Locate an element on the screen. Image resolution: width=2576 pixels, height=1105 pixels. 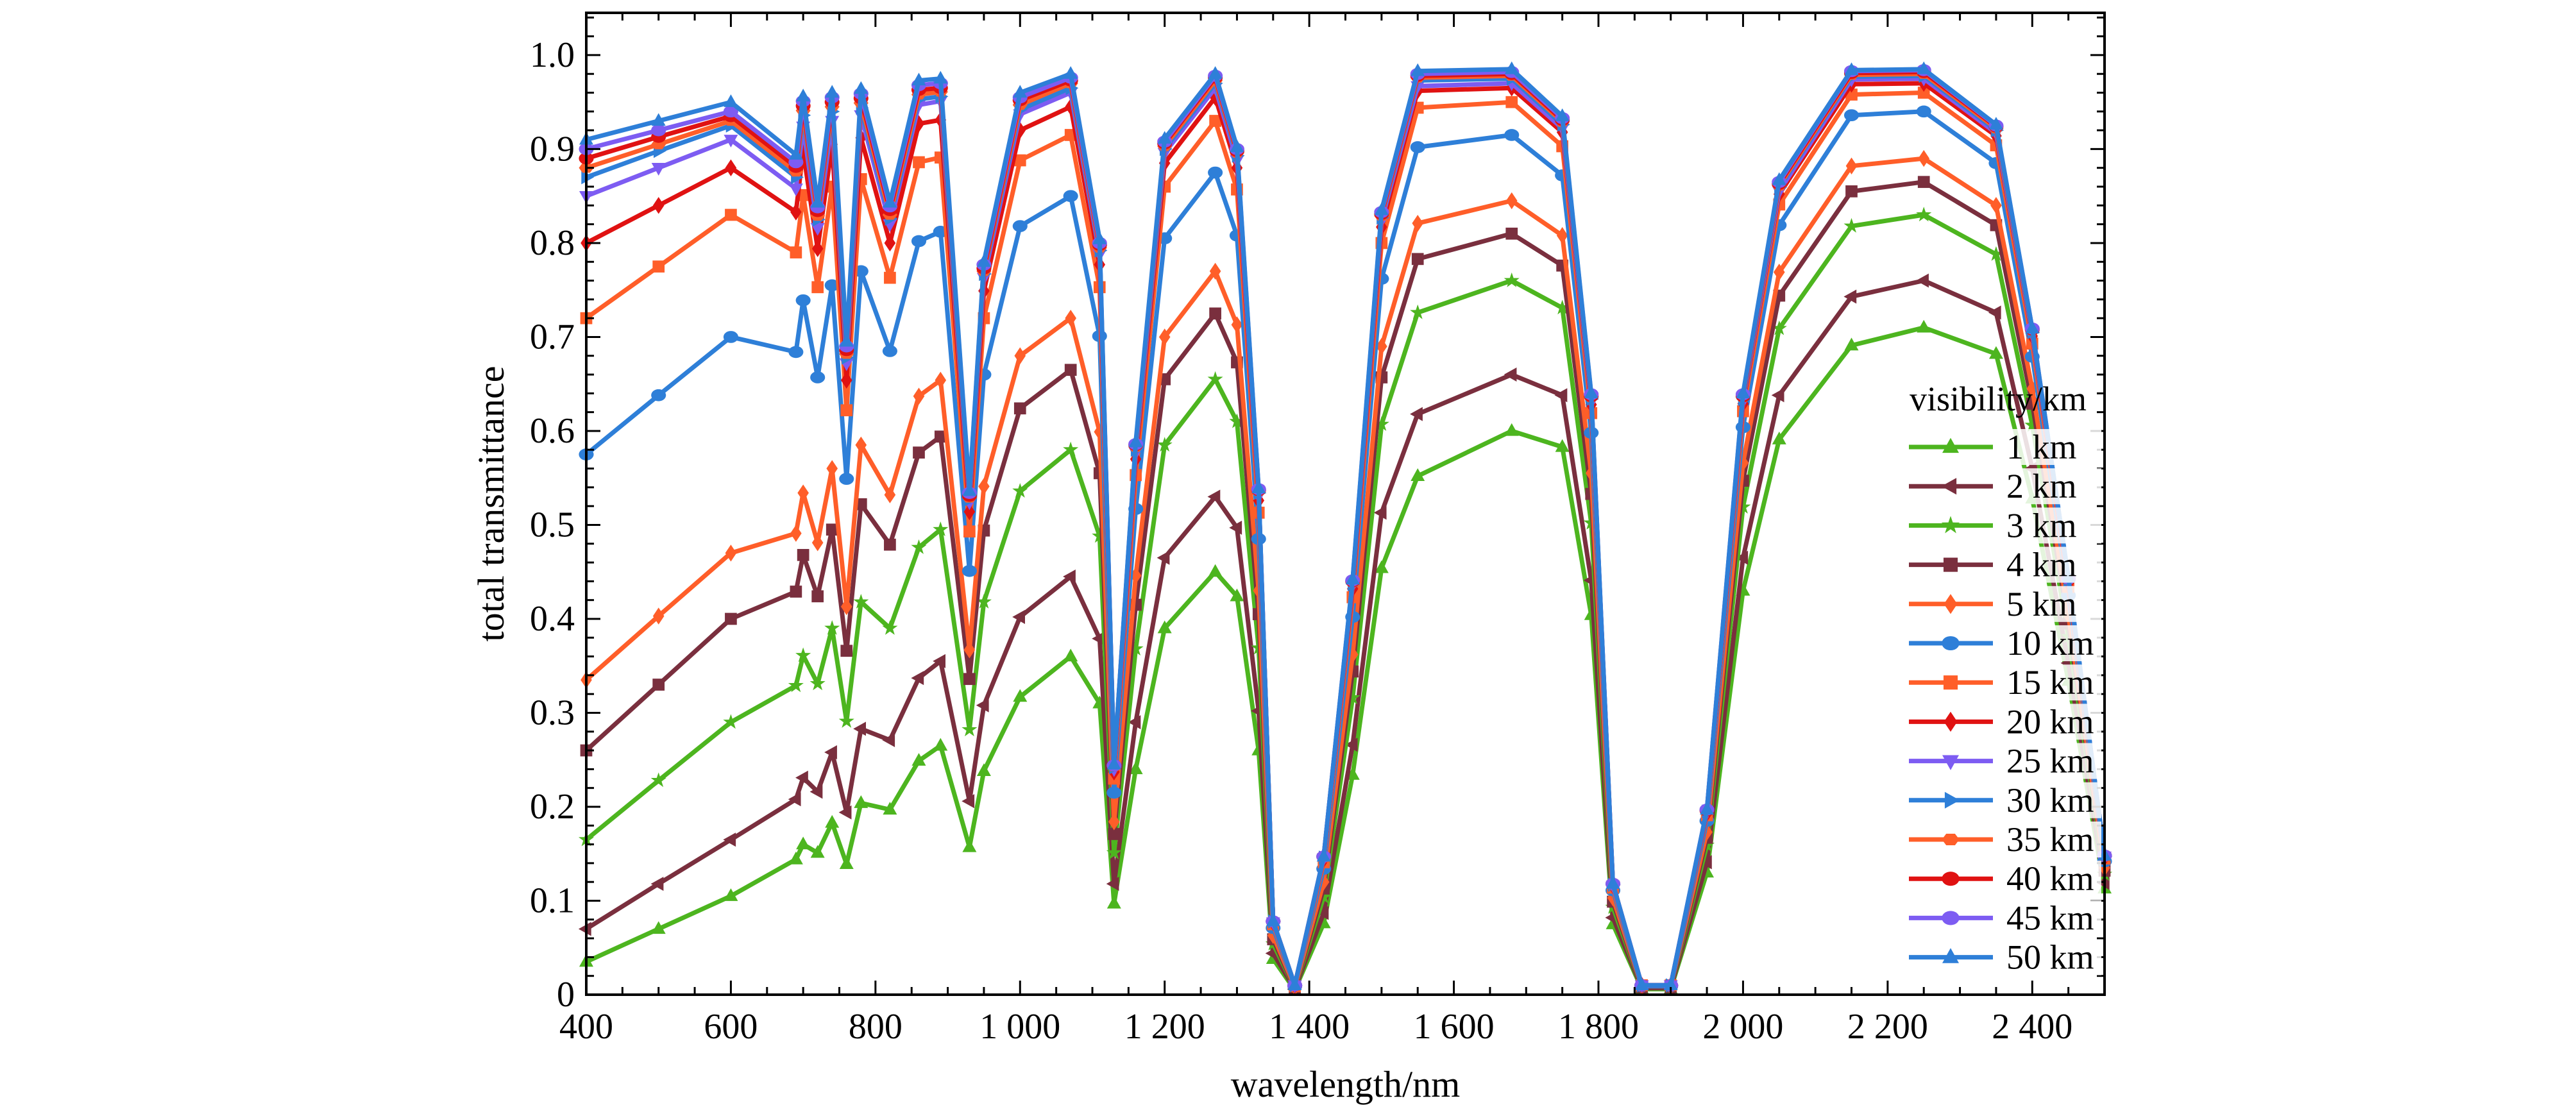
legend-item: 30 km is located at coordinates (2001, 800).